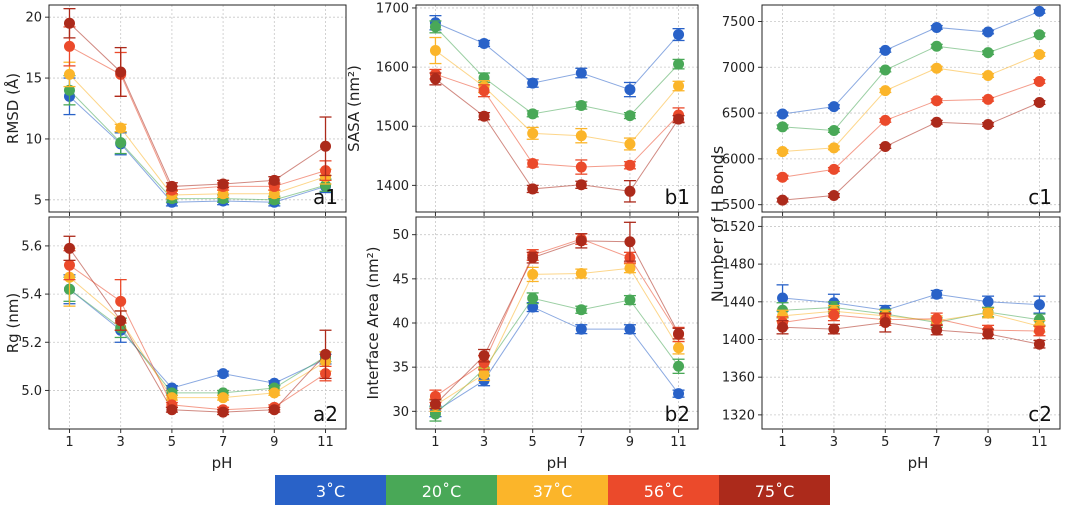  I want to click on a1-ytick-label-3: 20, so click(33, 18).